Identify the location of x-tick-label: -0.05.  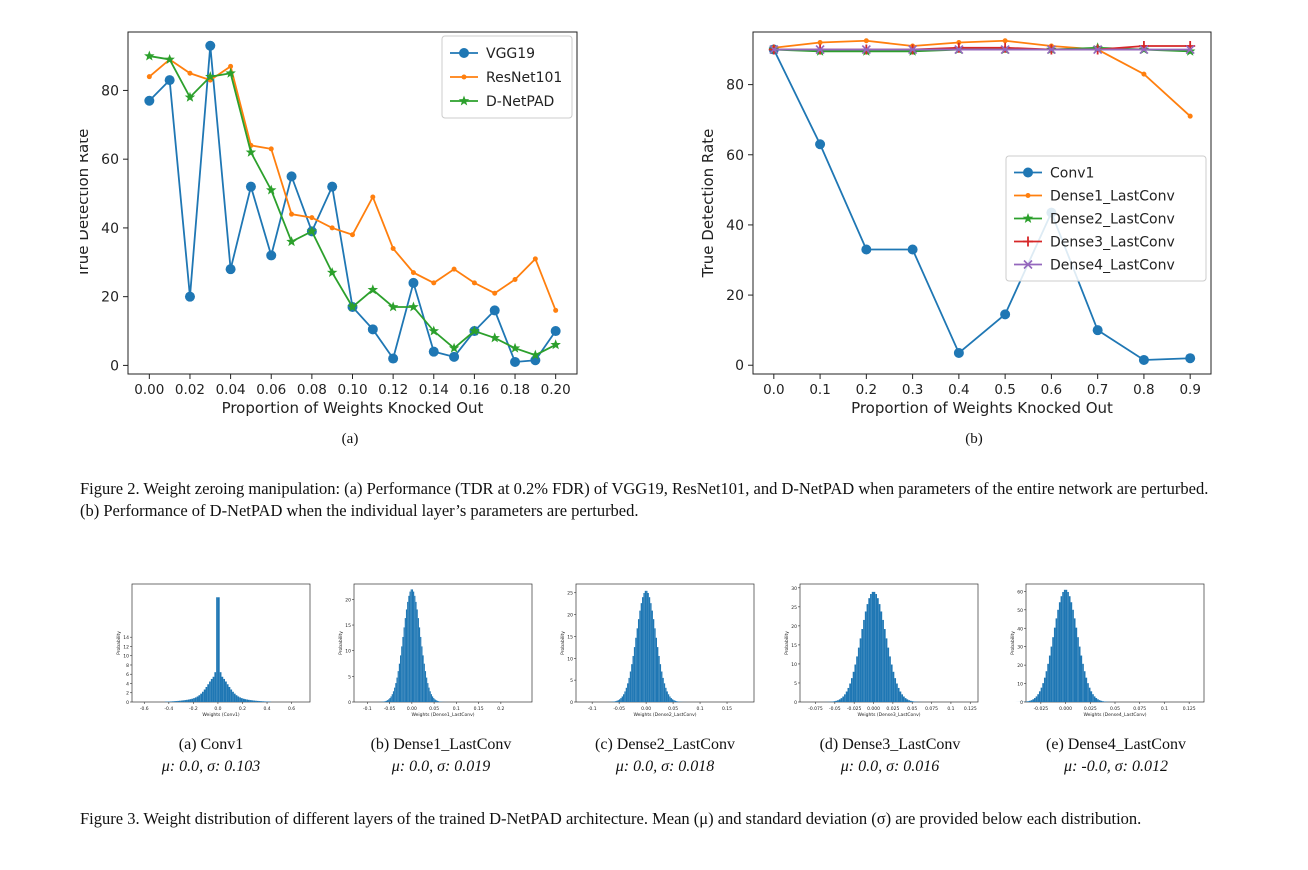
(835, 709).